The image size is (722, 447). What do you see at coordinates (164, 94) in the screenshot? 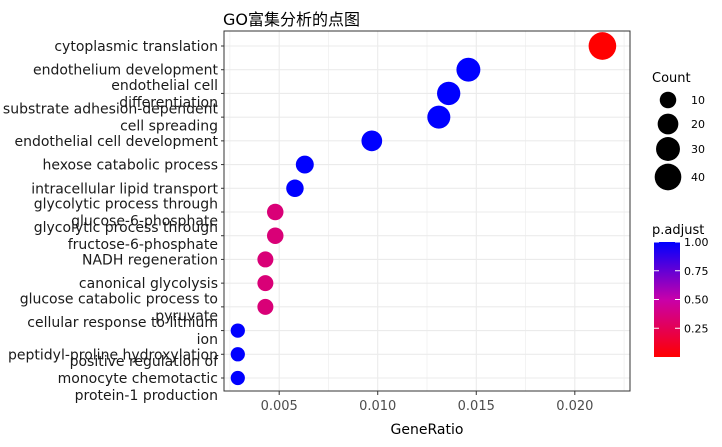
I see `y-tick-label: endothelial cell differentiation` at bounding box center [164, 94].